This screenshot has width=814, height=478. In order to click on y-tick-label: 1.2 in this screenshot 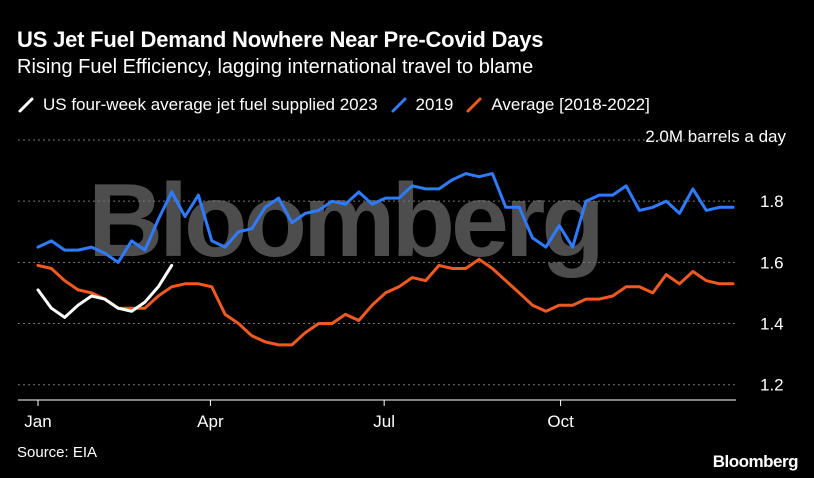, I will do `click(772, 385)`.